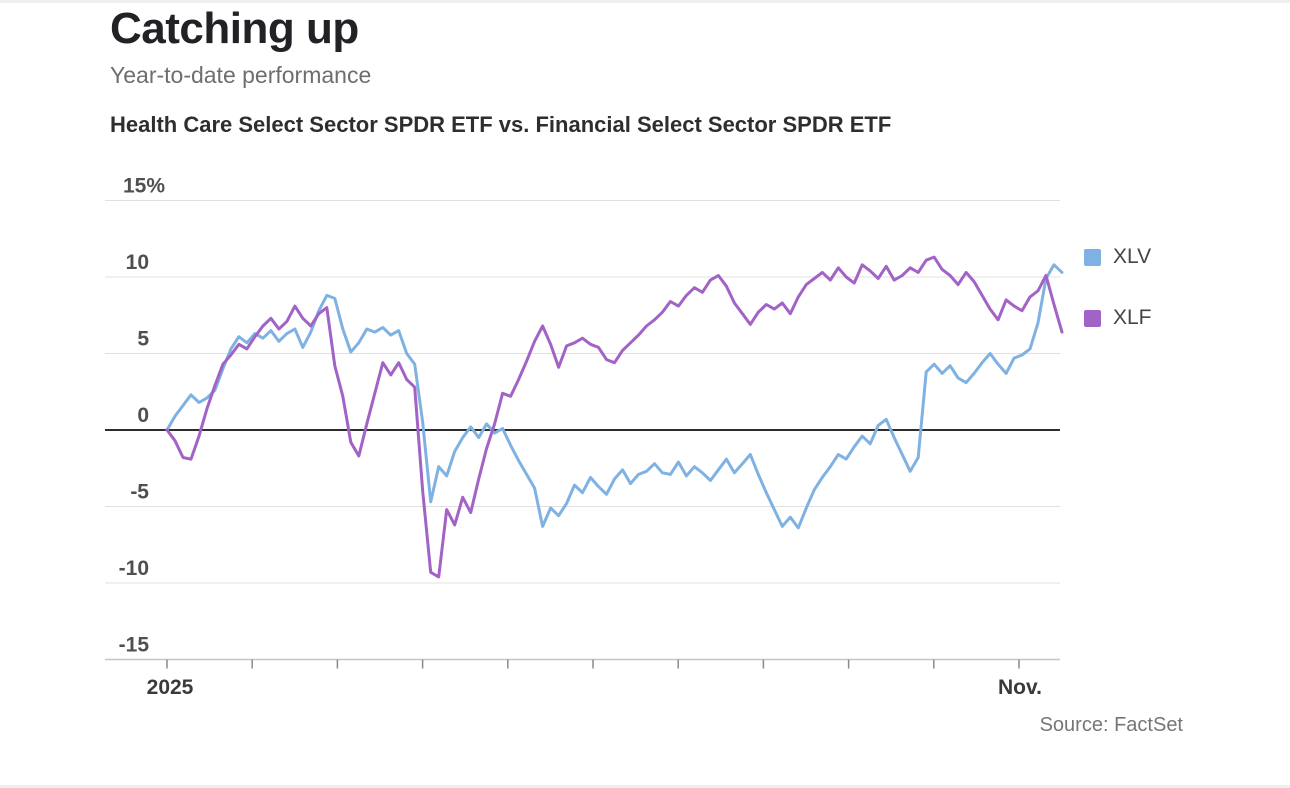 This screenshot has height=788, width=1290. What do you see at coordinates (241, 75) in the screenshot?
I see `page-subtitle: Year-to-date performance` at bounding box center [241, 75].